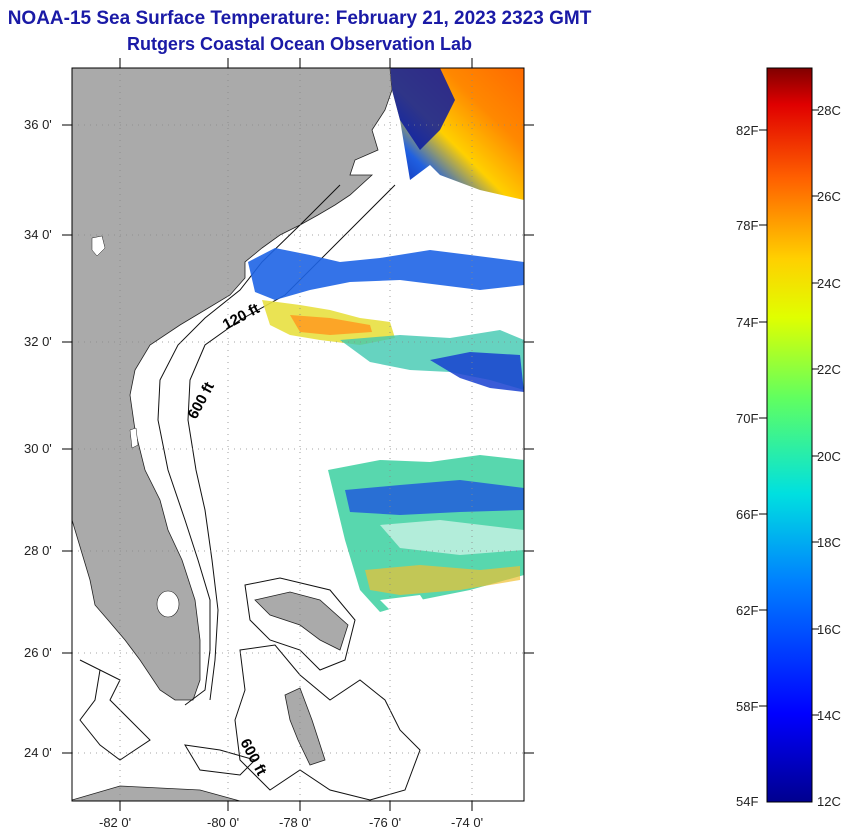  What do you see at coordinates (38, 752) in the screenshot?
I see `lat-label: 24 0'` at bounding box center [38, 752].